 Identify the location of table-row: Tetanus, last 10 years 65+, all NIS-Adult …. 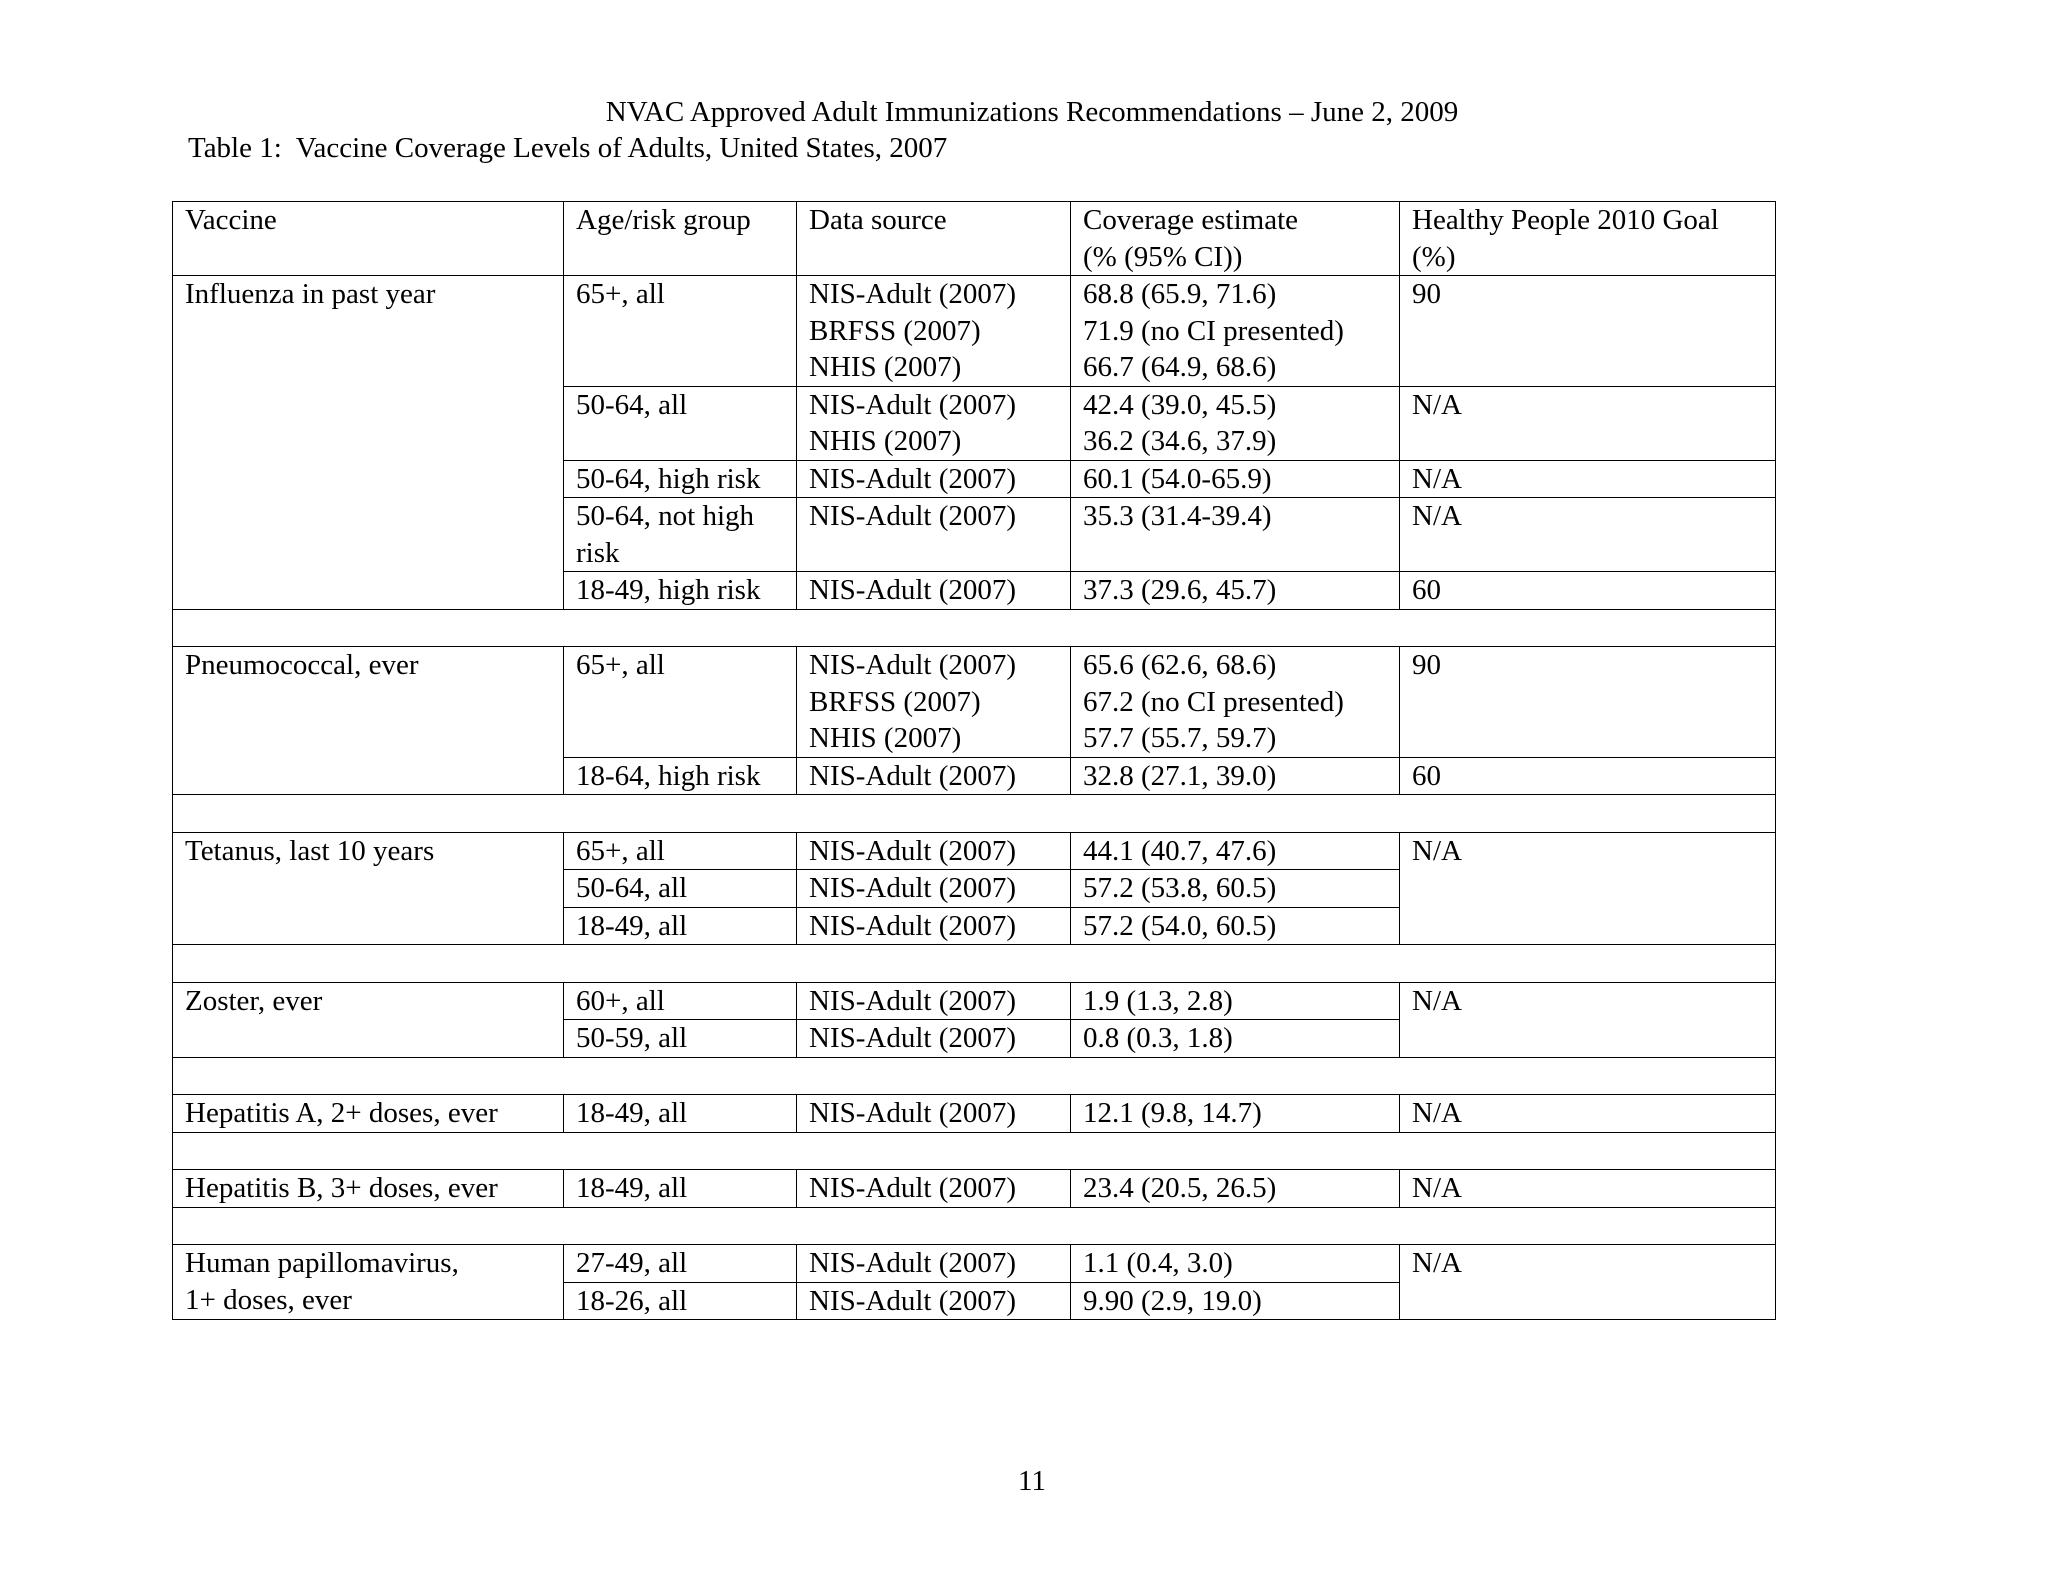
(974, 888).